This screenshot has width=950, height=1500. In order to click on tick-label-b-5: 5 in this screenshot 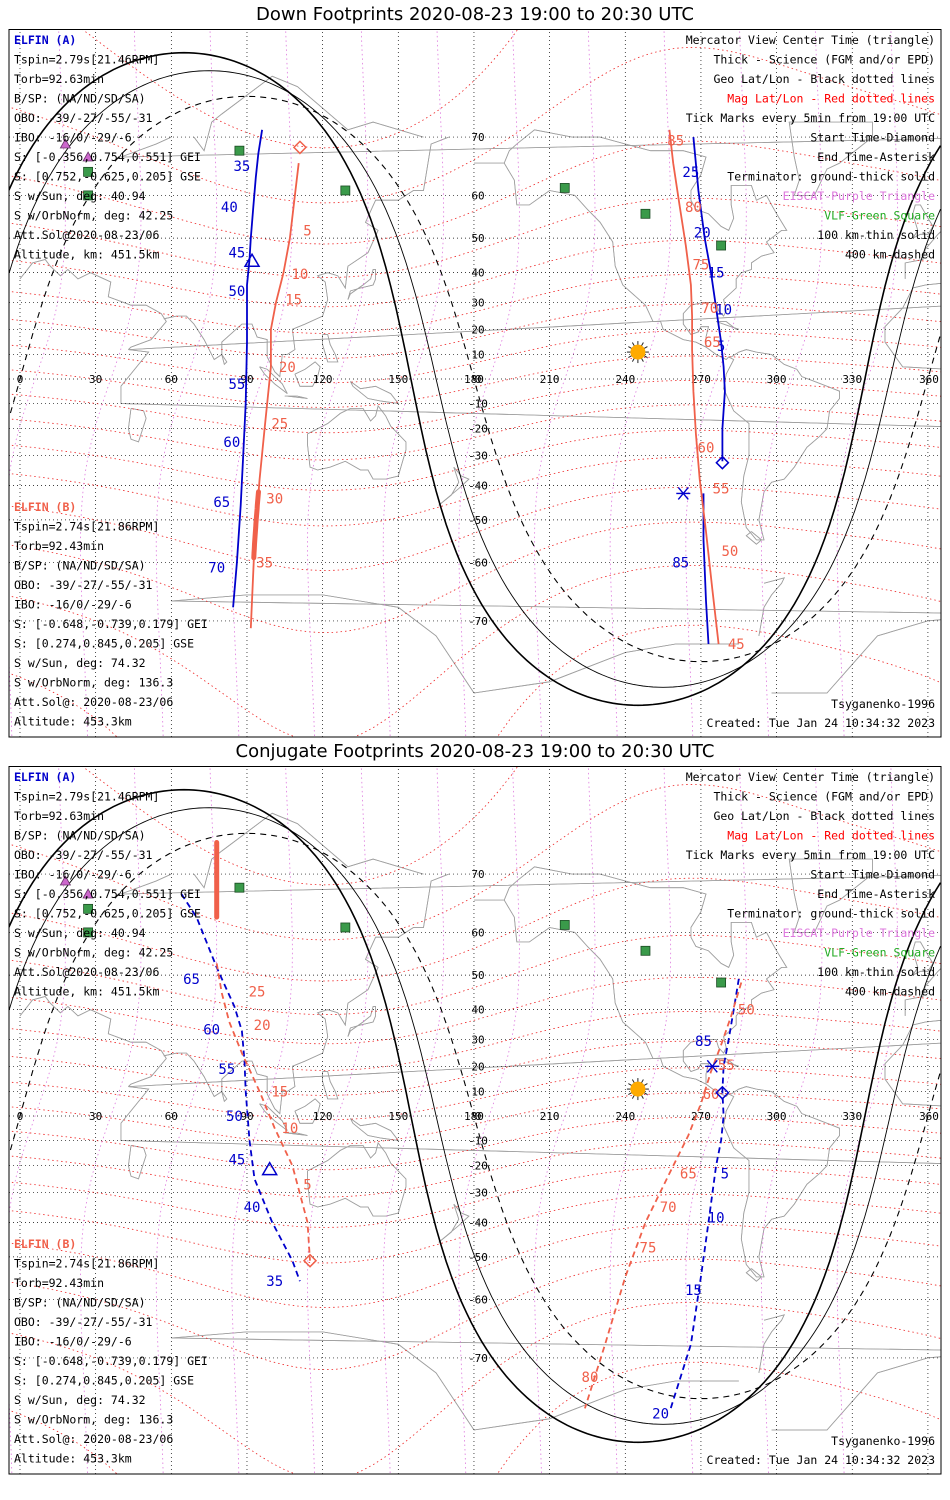, I will do `click(307, 1185)`.